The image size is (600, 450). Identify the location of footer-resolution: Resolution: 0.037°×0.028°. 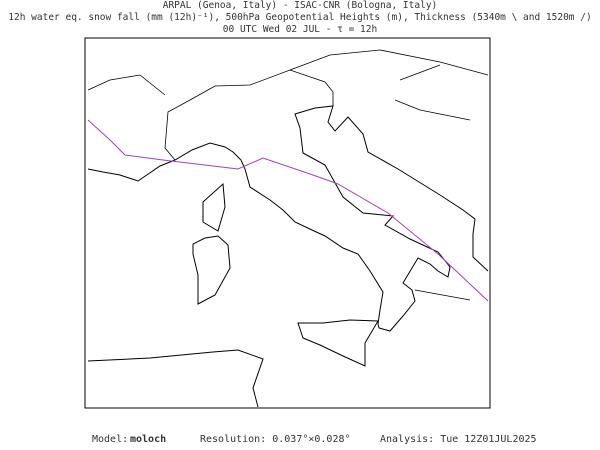
(275, 439).